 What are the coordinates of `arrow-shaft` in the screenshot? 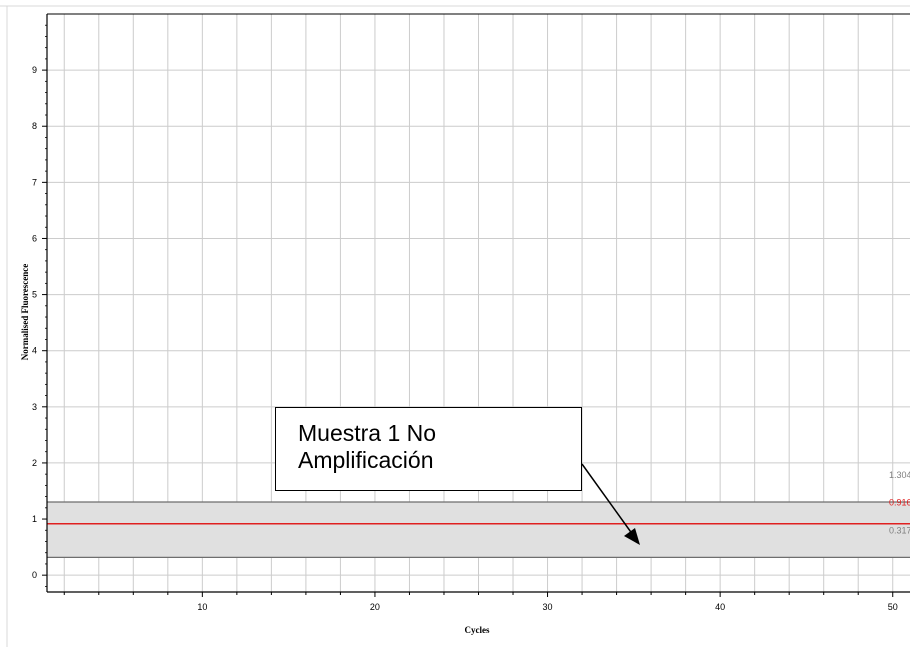 It's located at (607, 499).